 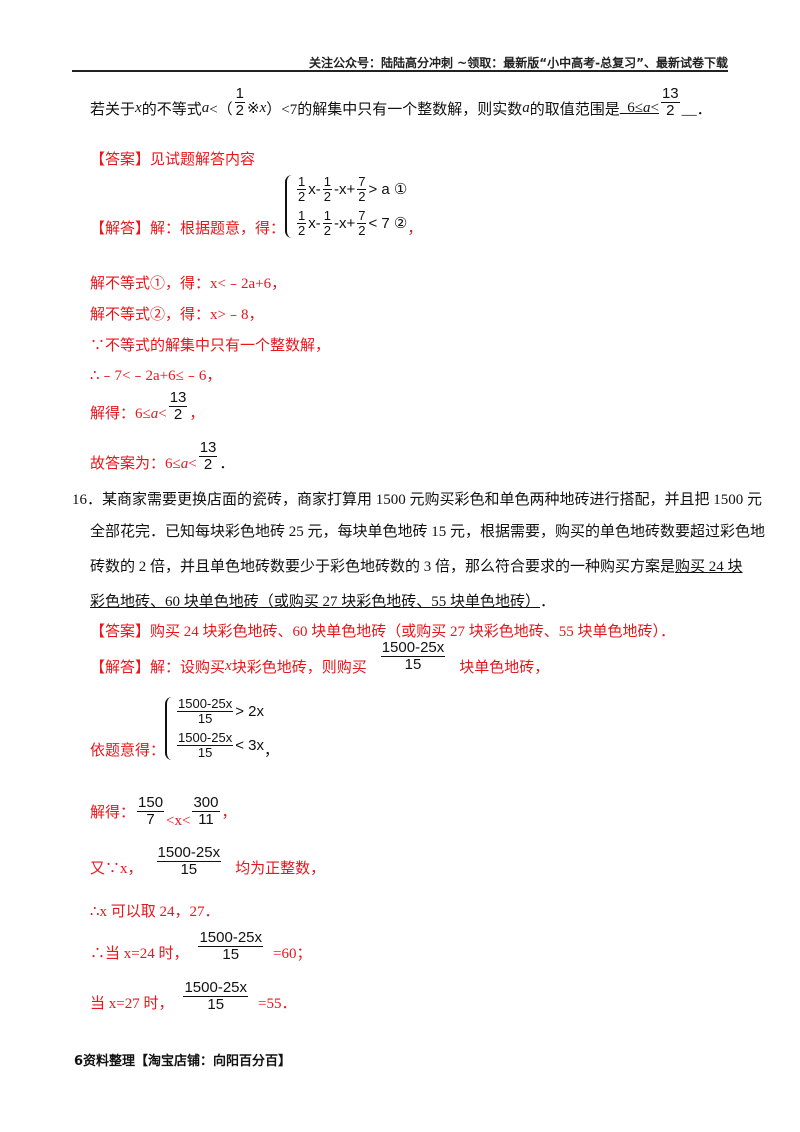 What do you see at coordinates (155, 912) in the screenshot?
I see `solution-line: ∴x 可以取 24，27．` at bounding box center [155, 912].